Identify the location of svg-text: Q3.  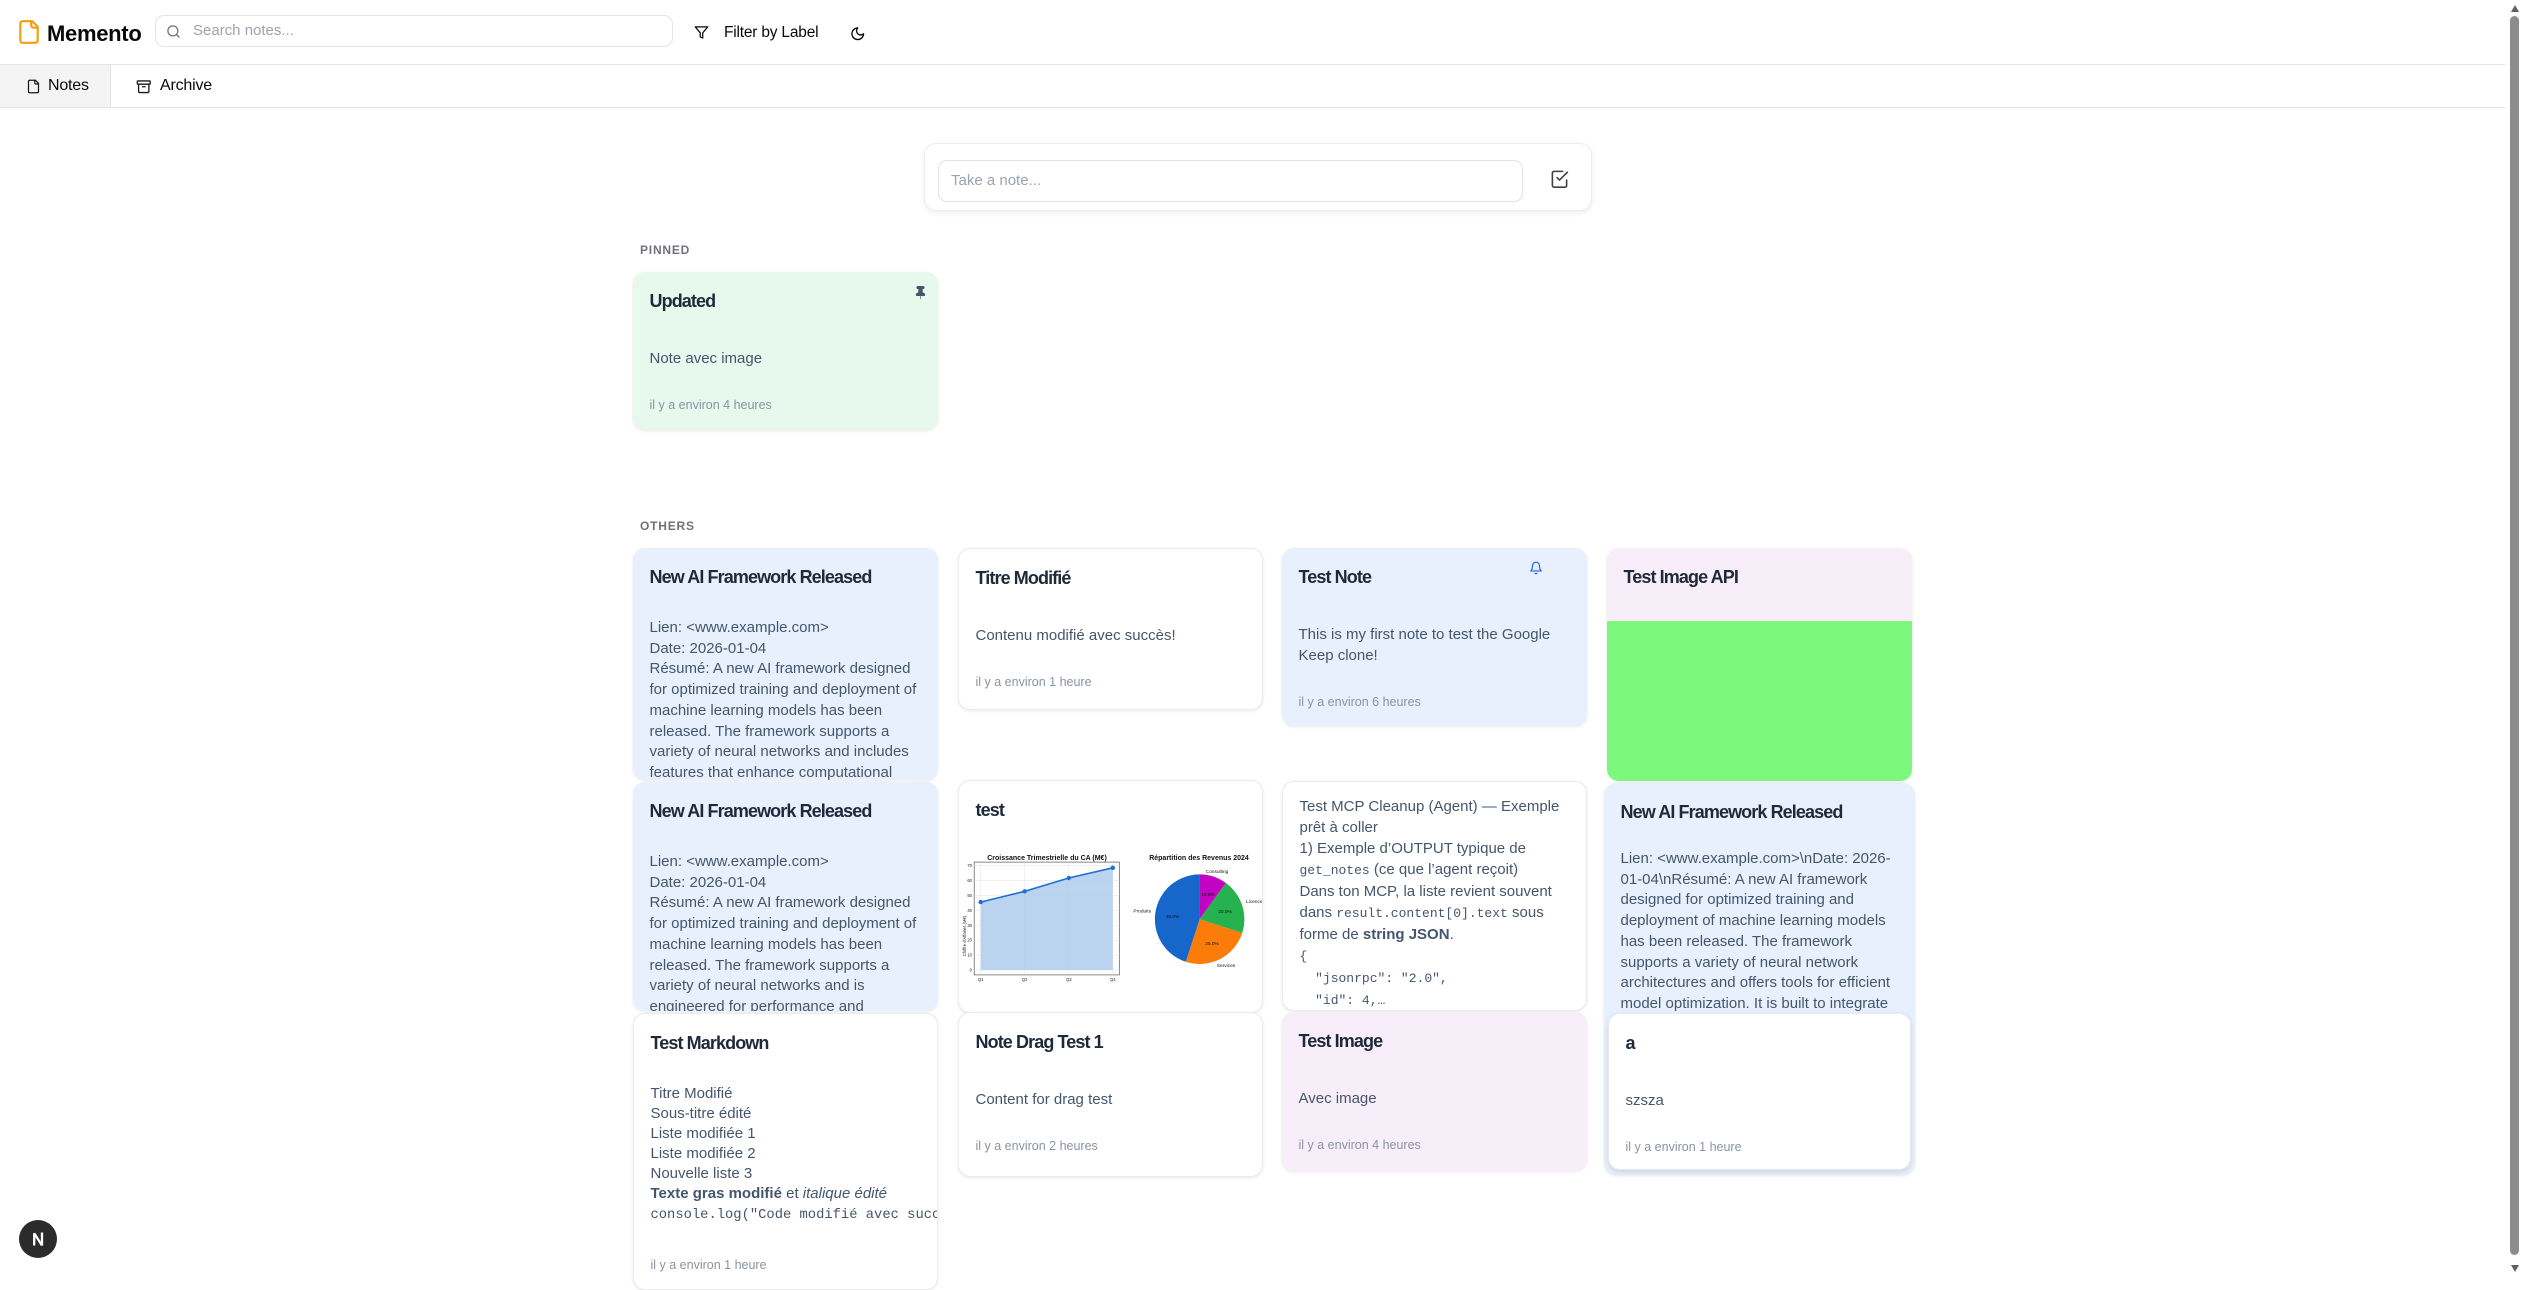
(1069, 979).